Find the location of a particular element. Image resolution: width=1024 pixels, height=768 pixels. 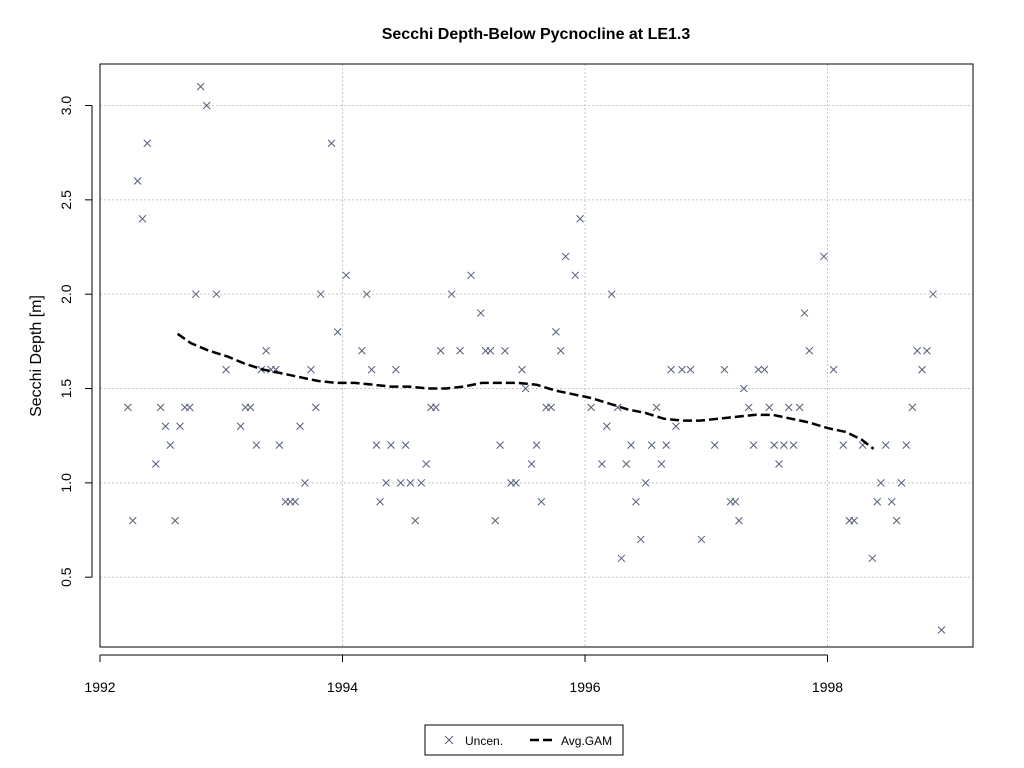

x-tick-label: 1996 is located at coordinates (584, 687).